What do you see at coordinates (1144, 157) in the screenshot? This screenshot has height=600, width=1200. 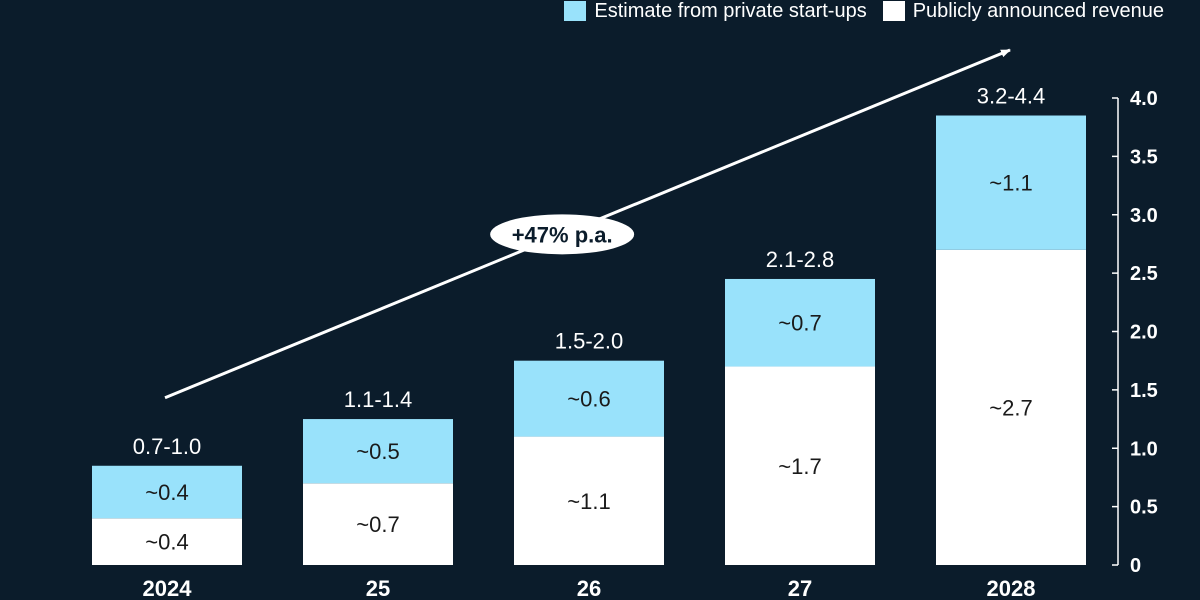 I see `y-tick-label: 3.5` at bounding box center [1144, 157].